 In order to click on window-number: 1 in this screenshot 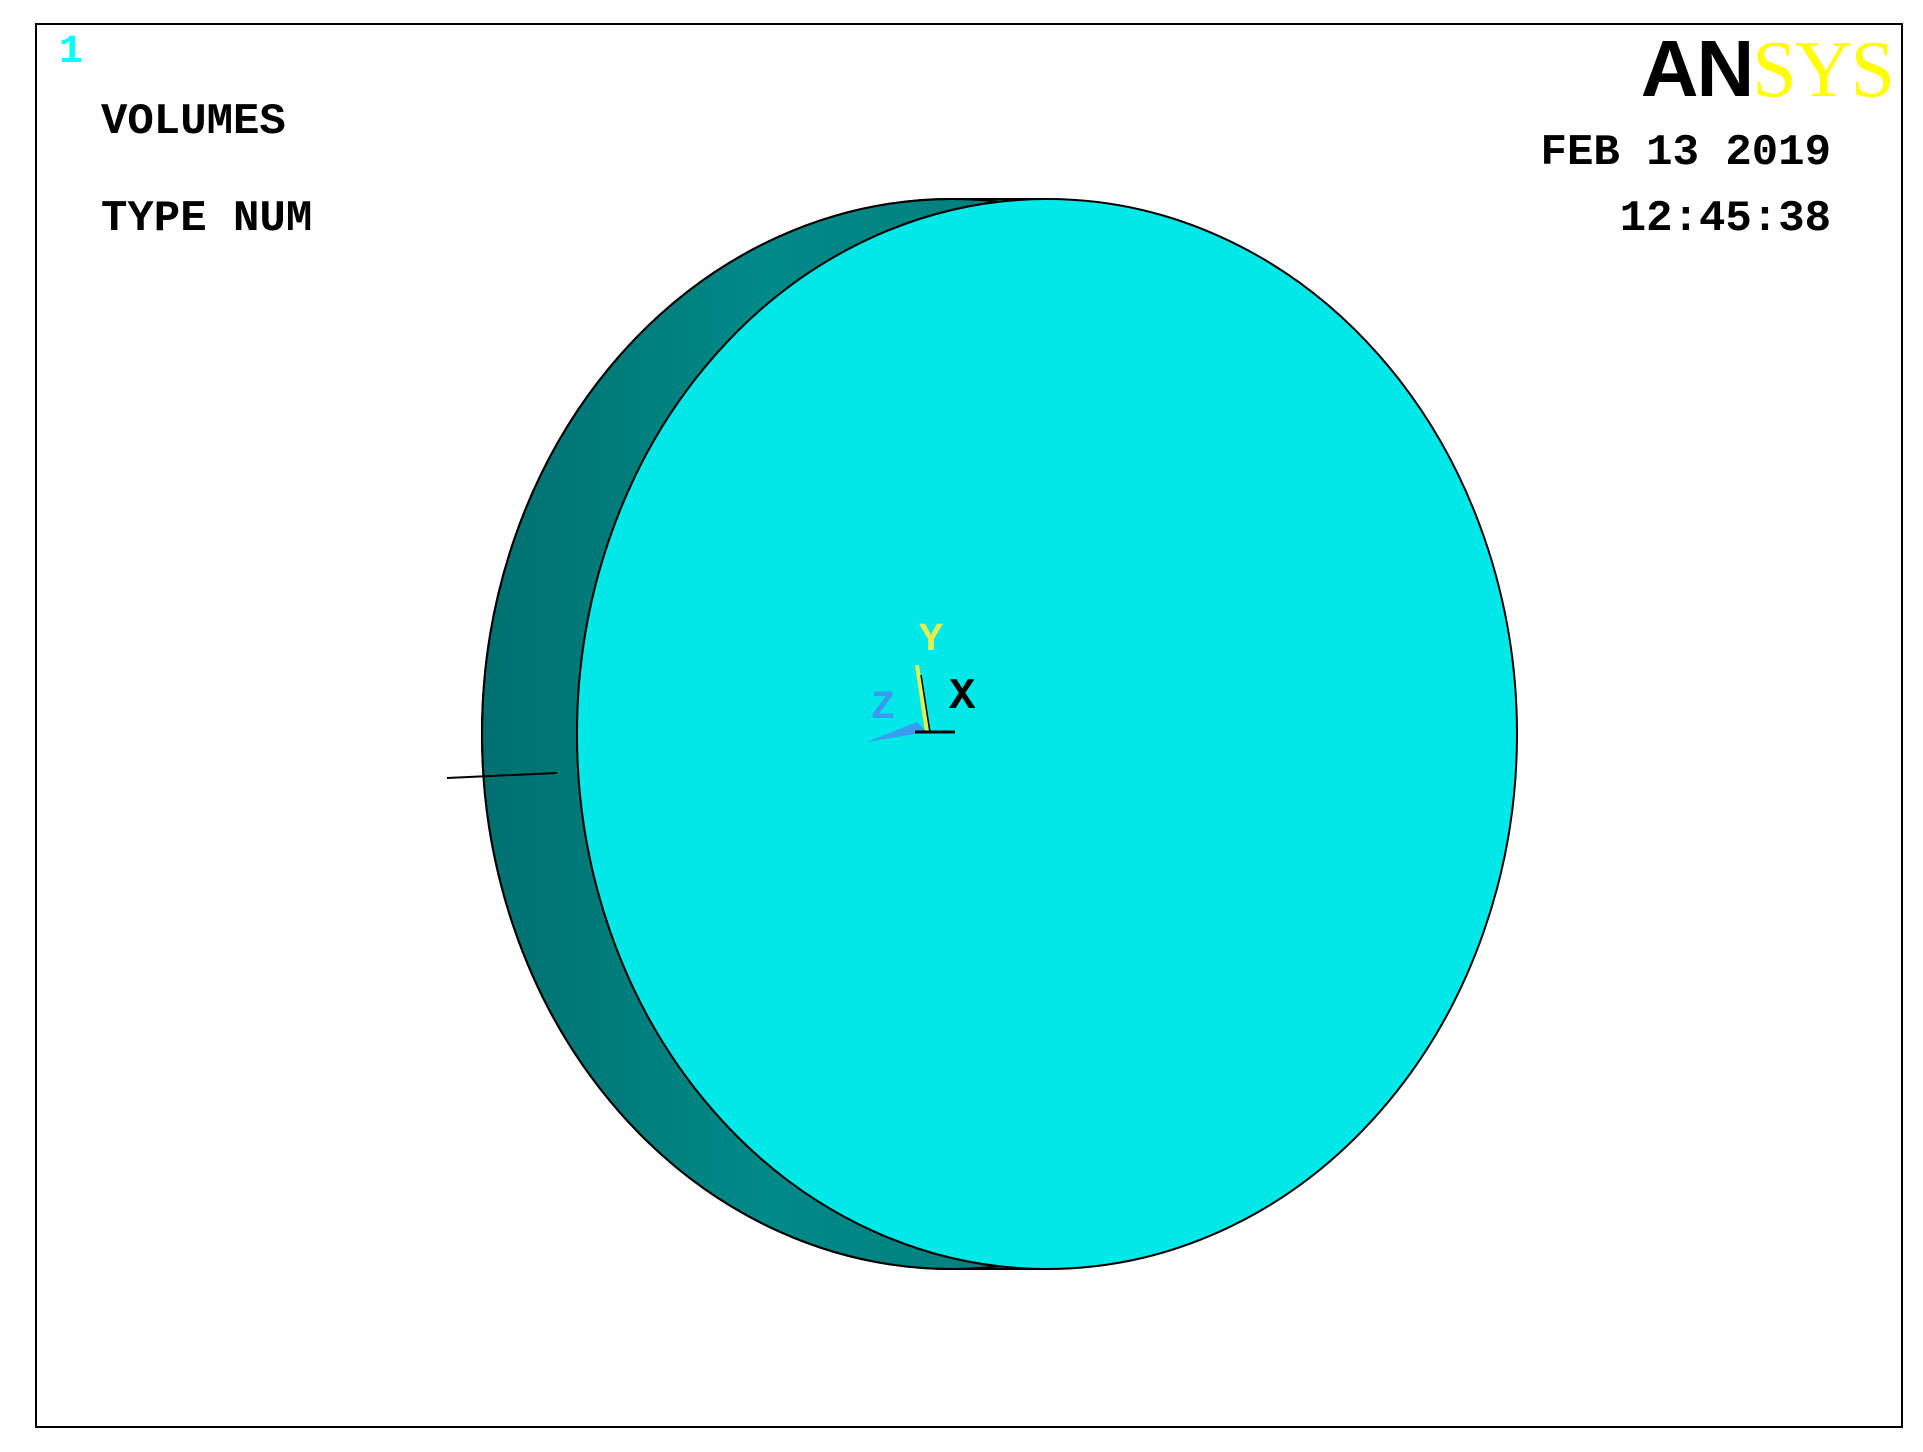, I will do `click(71, 52)`.